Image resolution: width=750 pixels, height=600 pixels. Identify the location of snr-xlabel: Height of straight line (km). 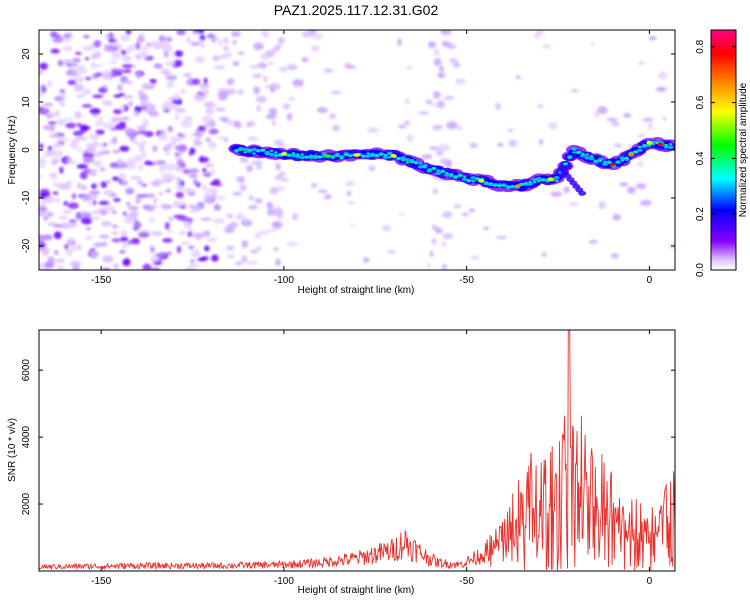
(356, 590).